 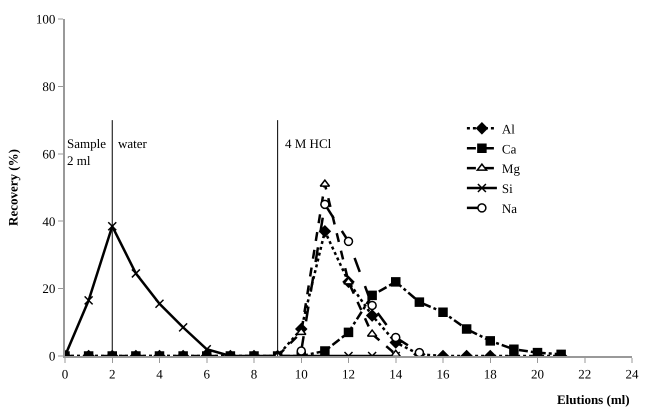 I want to click on y-tick-label: 100, so click(x=46, y=19).